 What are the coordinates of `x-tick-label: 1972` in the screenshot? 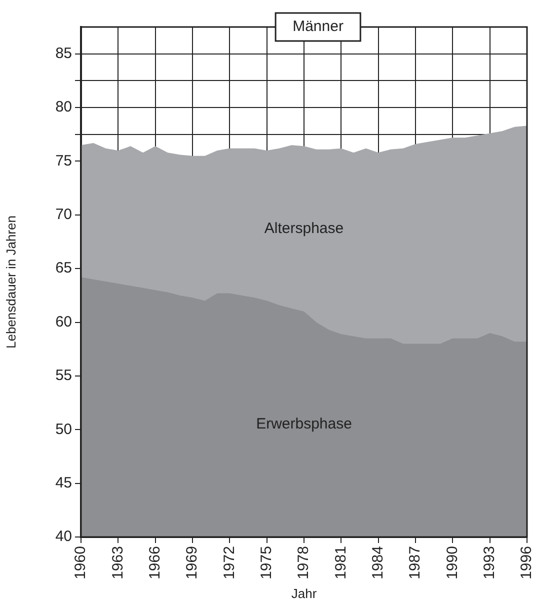 It's located at (229, 563).